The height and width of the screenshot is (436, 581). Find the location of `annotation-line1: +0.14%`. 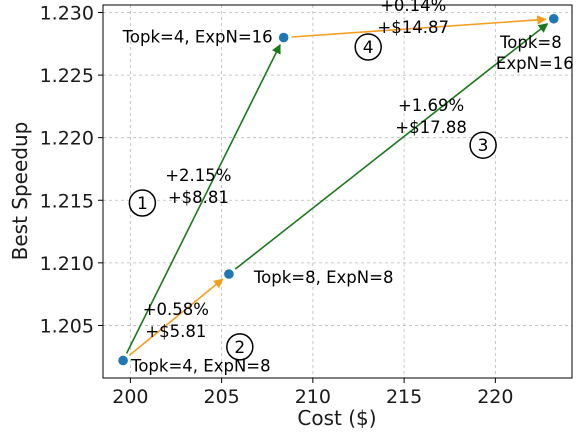

annotation-line1: +0.14% is located at coordinates (413, 7).